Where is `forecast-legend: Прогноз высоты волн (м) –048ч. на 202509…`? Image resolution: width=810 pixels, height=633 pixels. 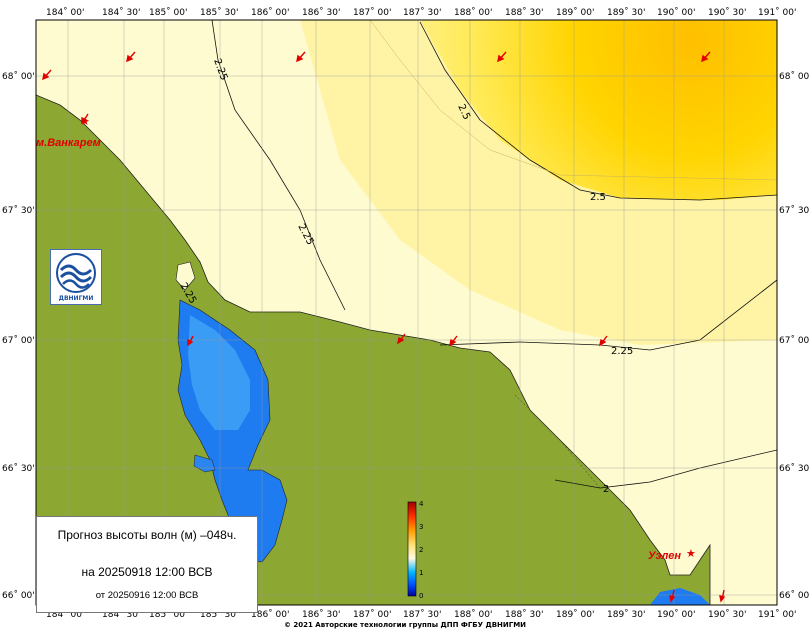
forecast-legend: Прогноз высоты волн (м) –048ч. на 202509… is located at coordinates (147, 564).